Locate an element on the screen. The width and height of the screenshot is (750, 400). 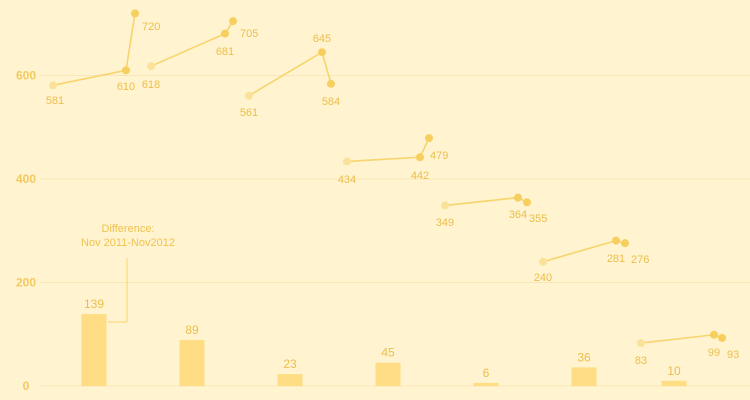
data-label: 281 is located at coordinates (616, 259).